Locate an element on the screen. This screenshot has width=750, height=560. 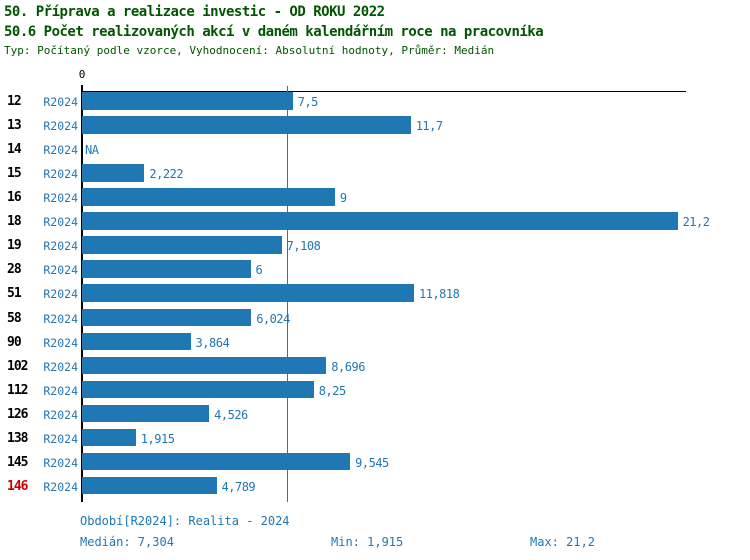
footer-median: Medián: 7,304 is located at coordinates (127, 542).